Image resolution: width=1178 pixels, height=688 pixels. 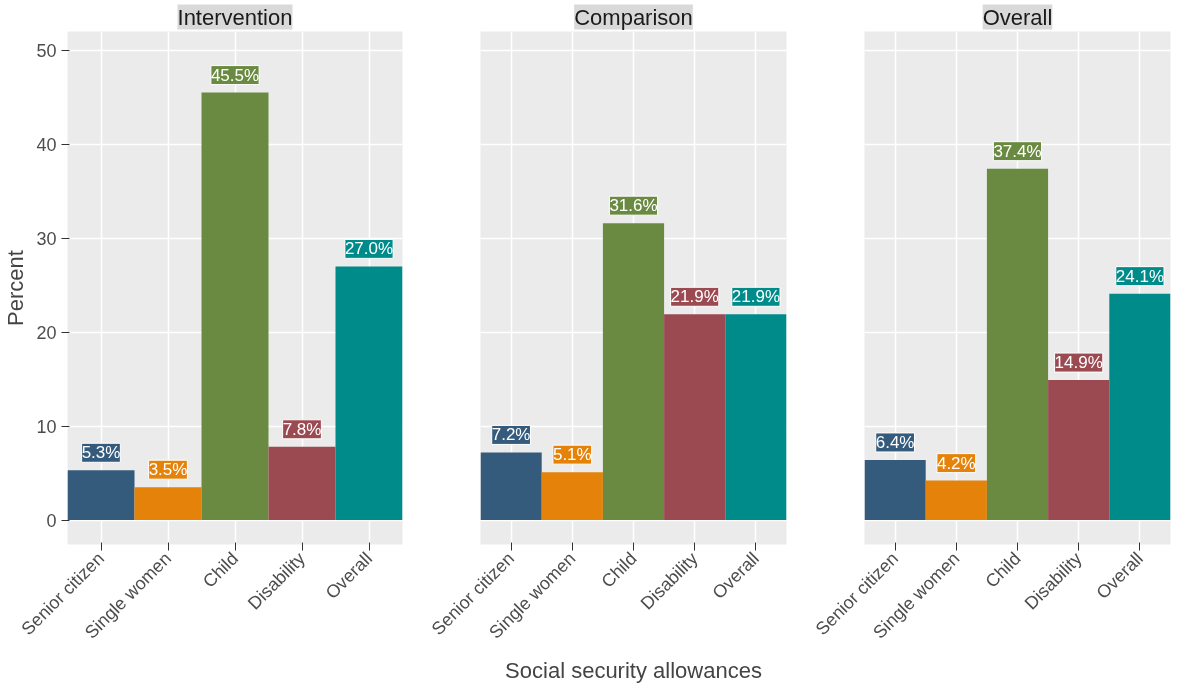 I want to click on data-label: 21.9%, so click(x=755, y=297).